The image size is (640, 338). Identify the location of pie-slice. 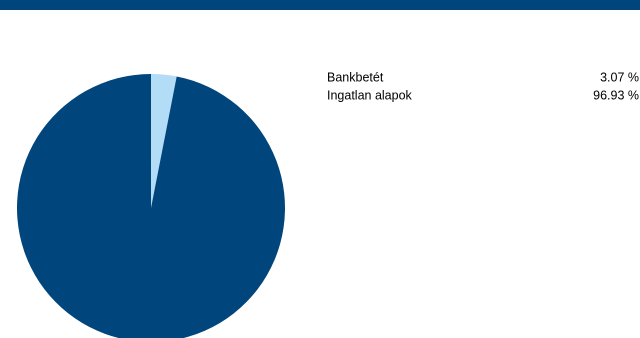
(164, 141).